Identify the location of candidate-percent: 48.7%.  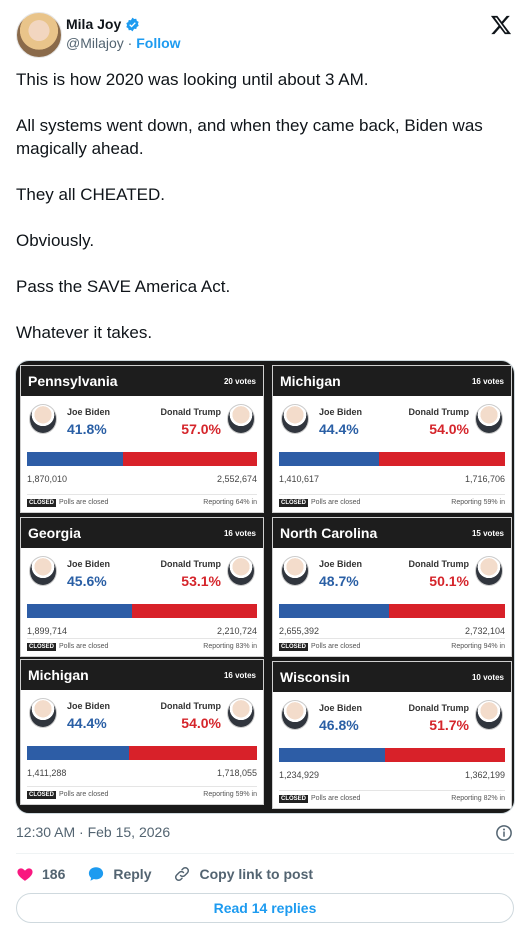
(339, 581).